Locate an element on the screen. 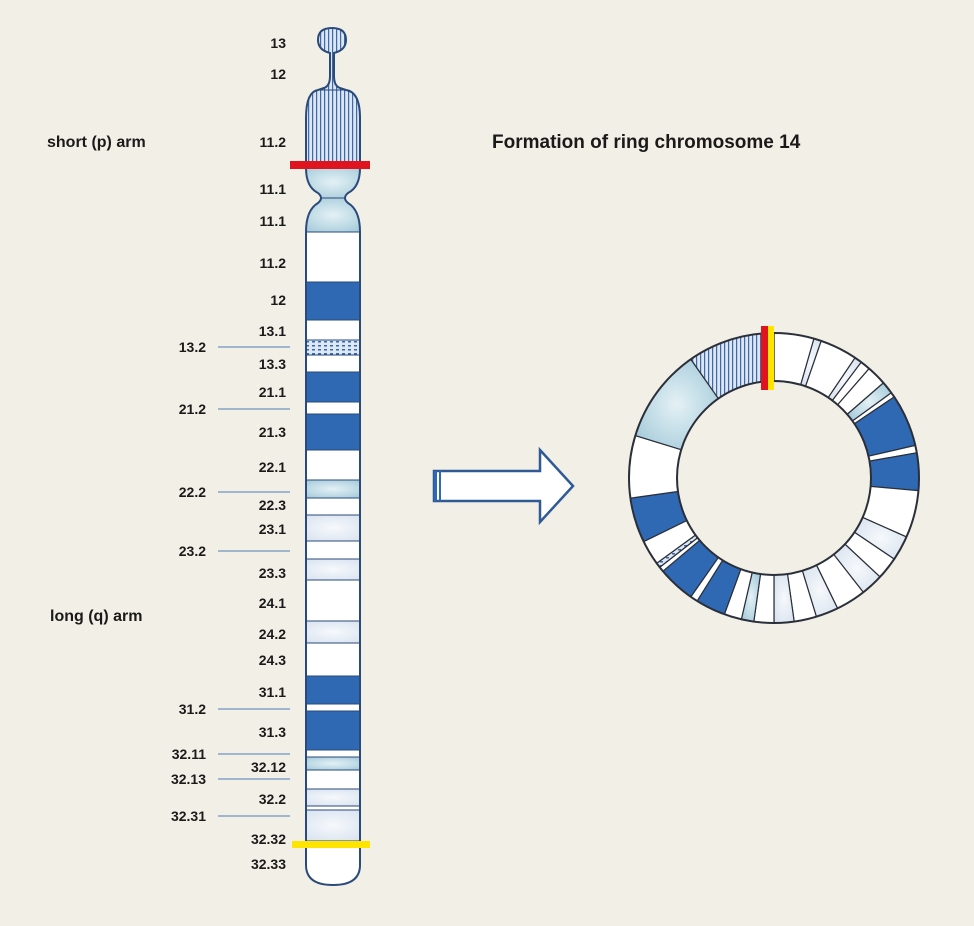 The image size is (974, 926). ring-red-breakpoint is located at coordinates (764, 358).